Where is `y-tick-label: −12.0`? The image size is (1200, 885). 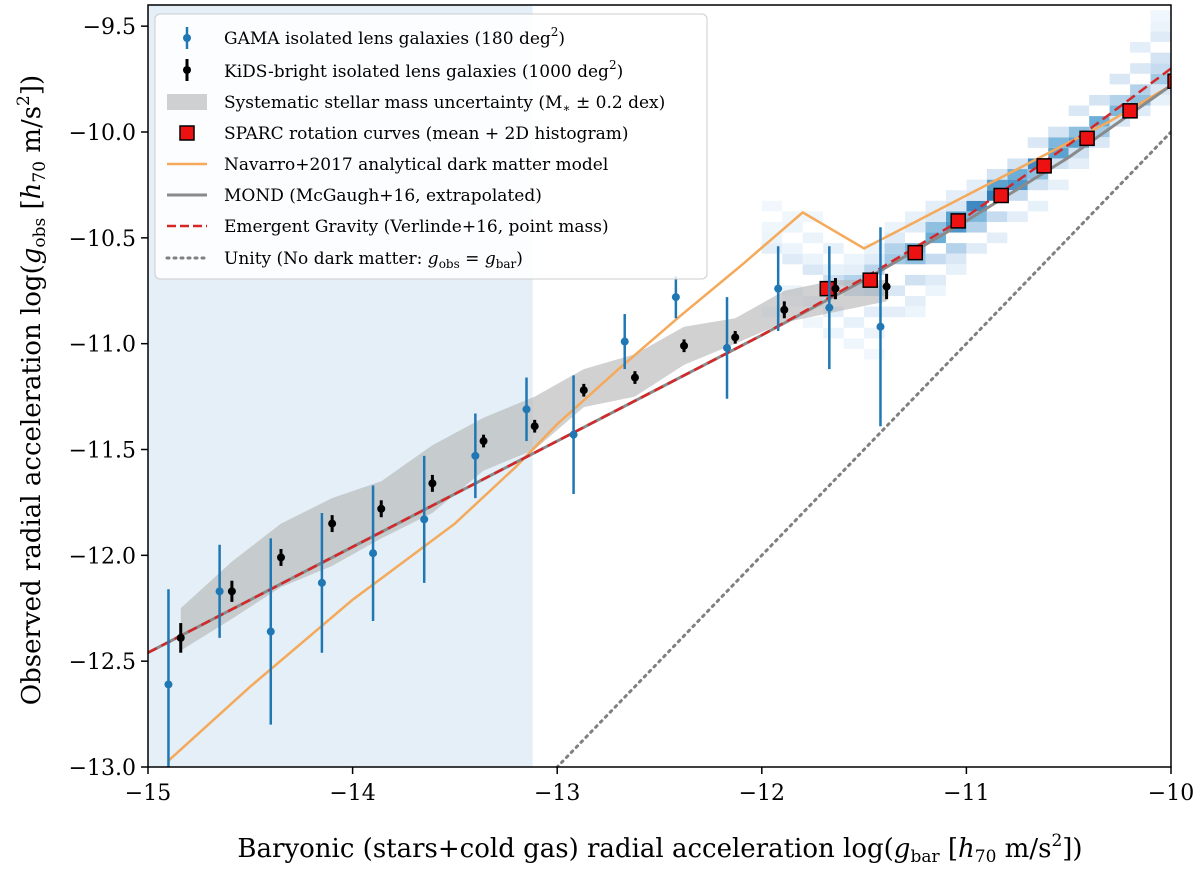 y-tick-label: −12.0 is located at coordinates (102, 556).